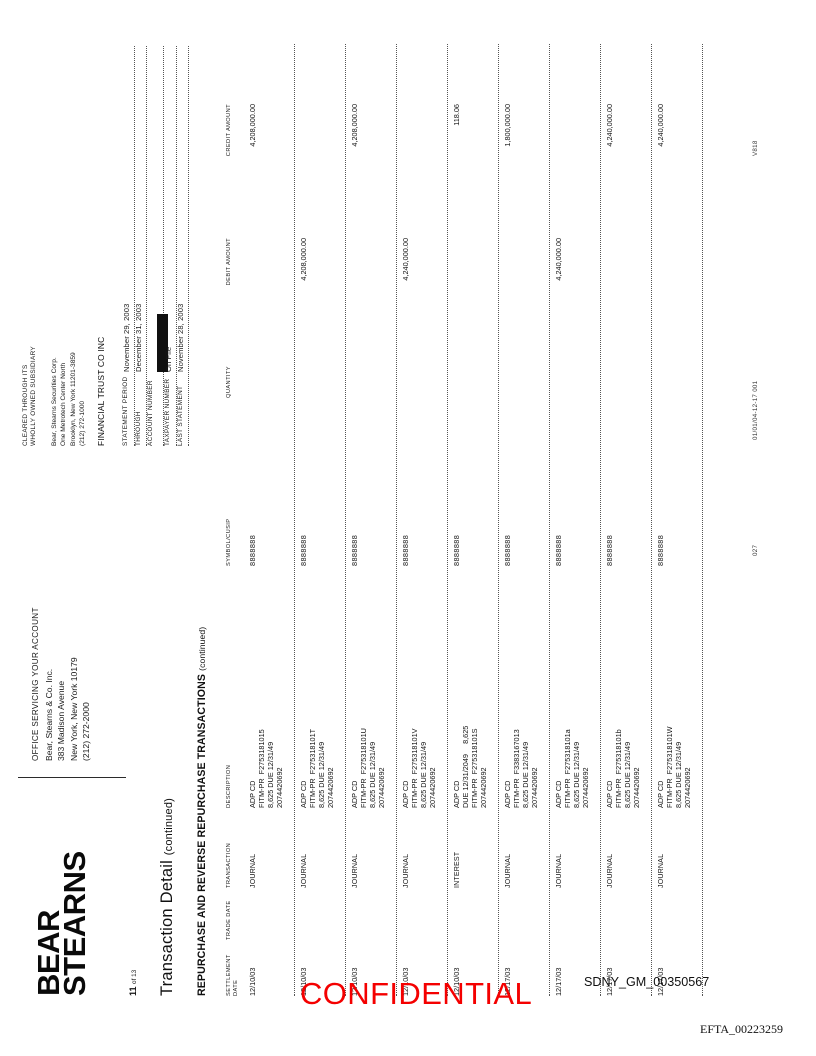 This screenshot has width=816, height=1056. I want to click on meta-label: ACCOUNT NUMBER, so click(150, 413).